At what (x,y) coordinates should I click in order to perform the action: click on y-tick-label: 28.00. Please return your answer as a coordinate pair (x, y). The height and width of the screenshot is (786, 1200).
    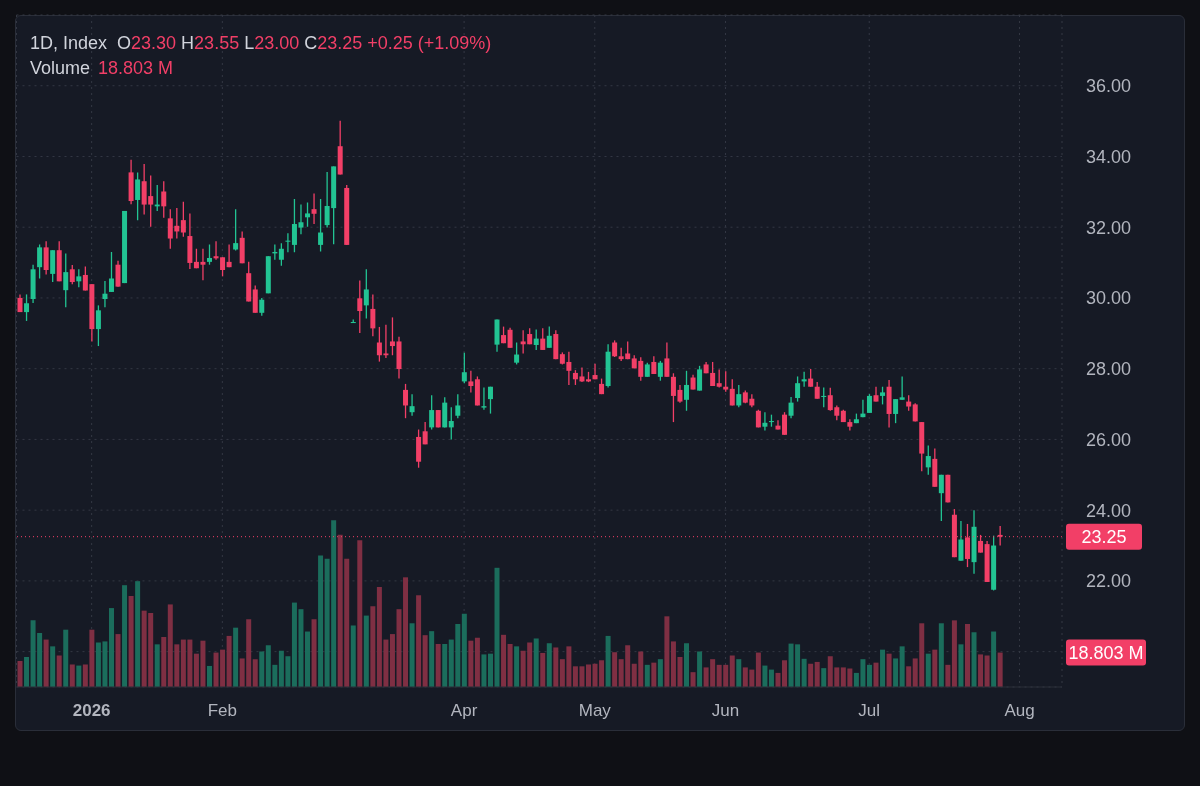
    Looking at the image, I should click on (1109, 369).